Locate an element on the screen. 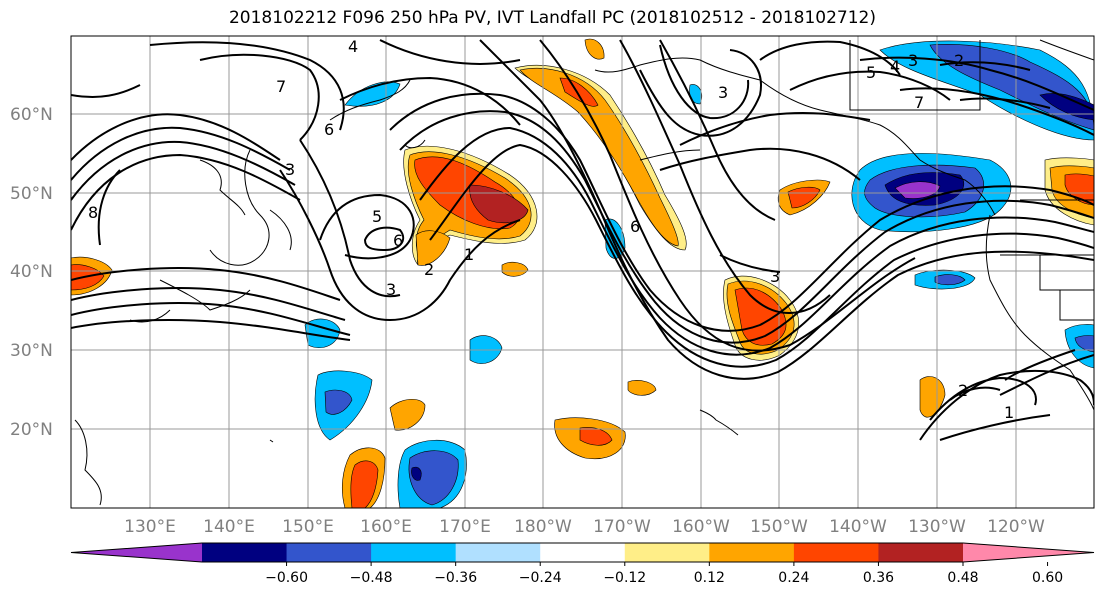 The width and height of the screenshot is (1105, 601). lon-label: 160°E is located at coordinates (386, 527).